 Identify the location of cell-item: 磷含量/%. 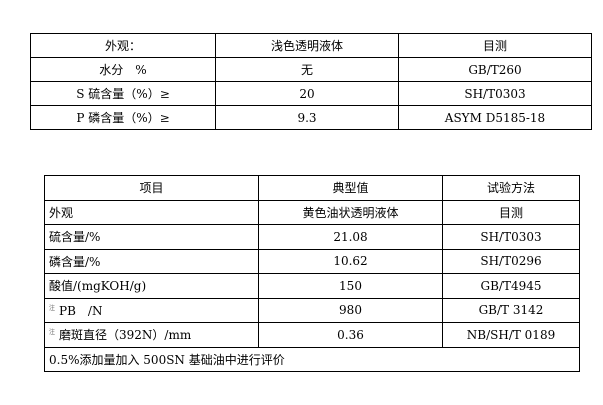
(151, 261).